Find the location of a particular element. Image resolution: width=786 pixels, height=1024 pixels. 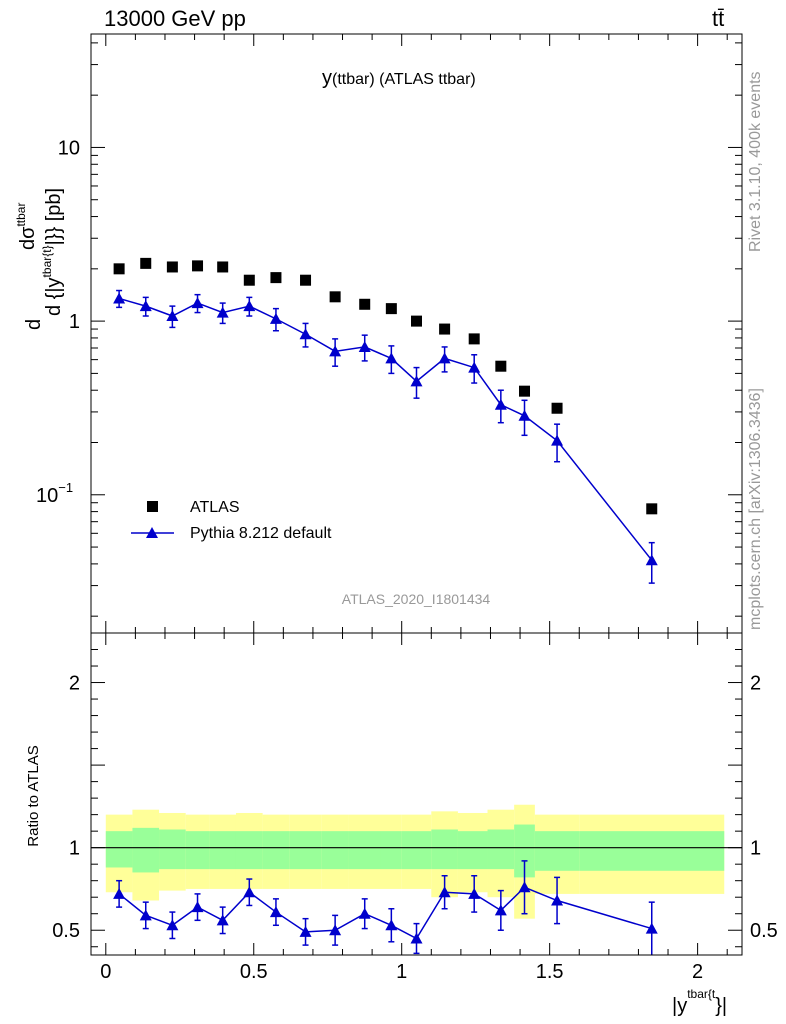

legend-atlas-marker is located at coordinates (152, 506).